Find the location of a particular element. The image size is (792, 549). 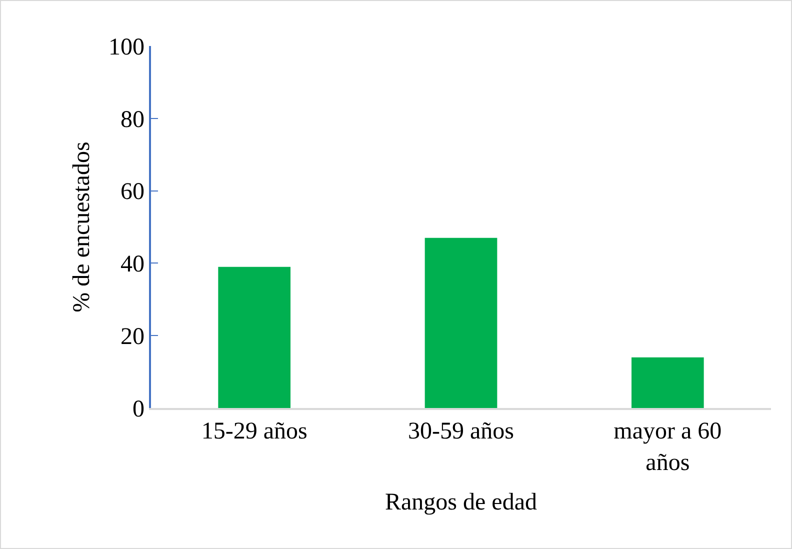

y-tick-label: 20 is located at coordinates (132, 337).